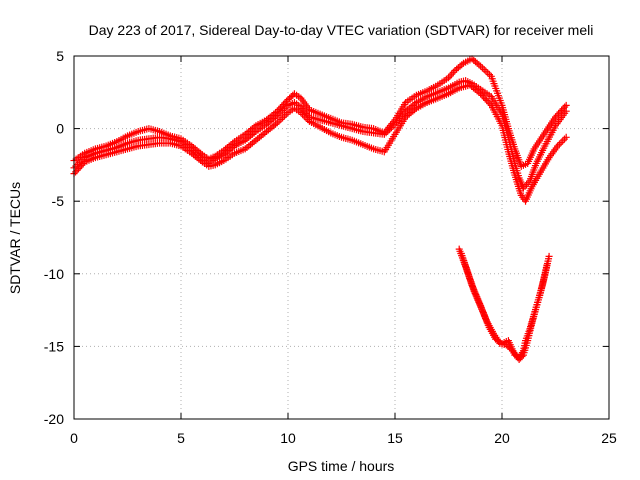 Image resolution: width=640 pixels, height=480 pixels. I want to click on y-axis-label: SDTVAR / TECUs, so click(15, 238).